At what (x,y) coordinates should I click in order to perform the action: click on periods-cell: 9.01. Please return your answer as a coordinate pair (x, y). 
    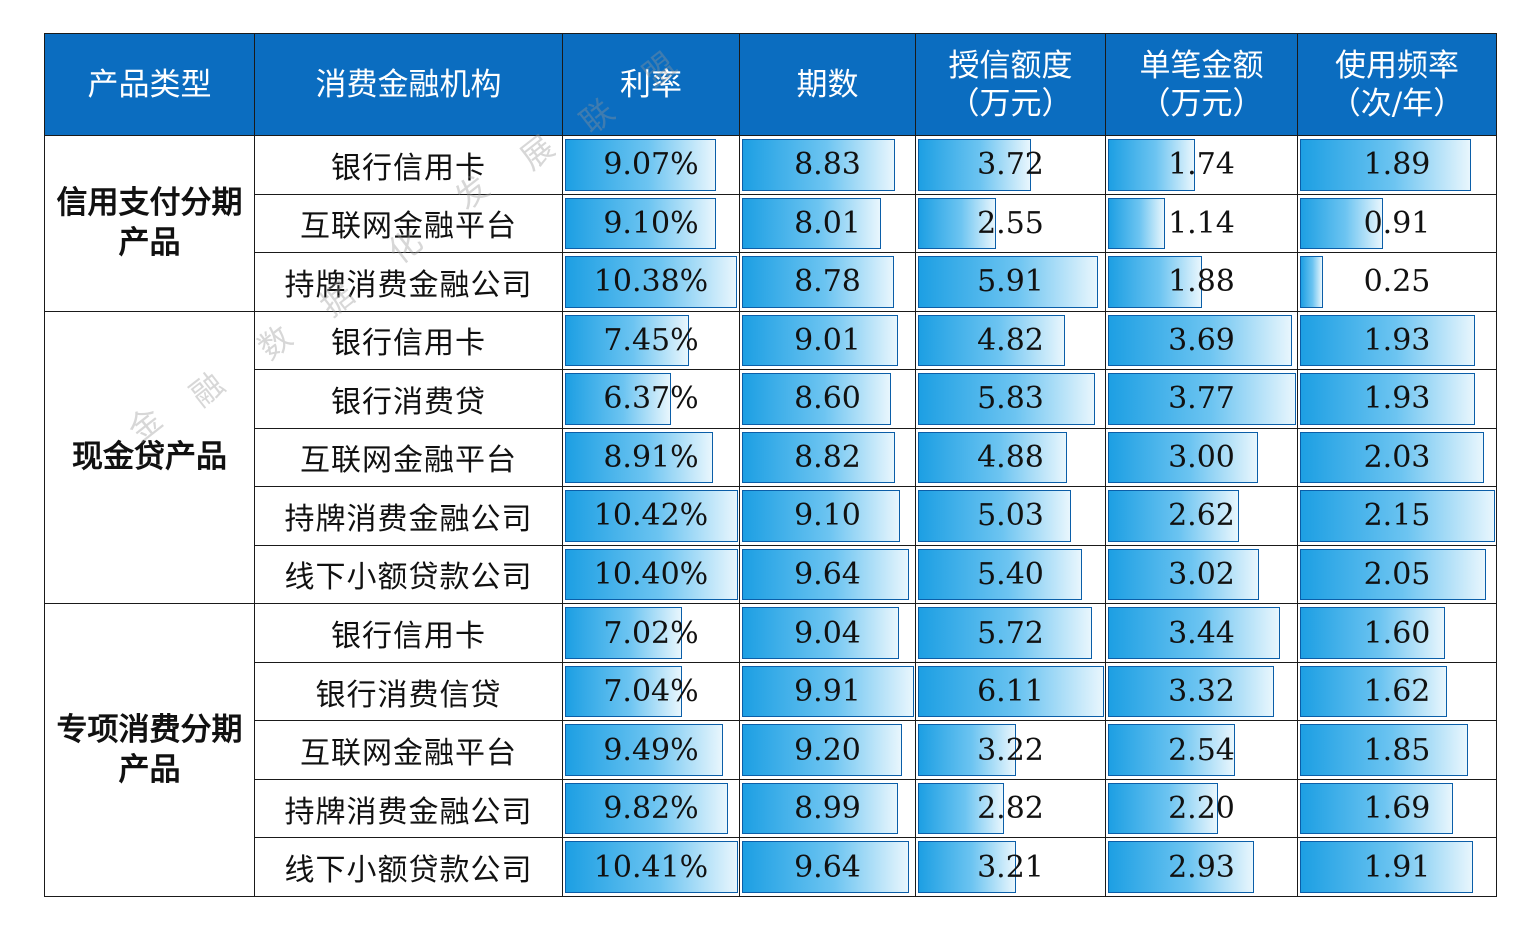
    Looking at the image, I should click on (827, 340).